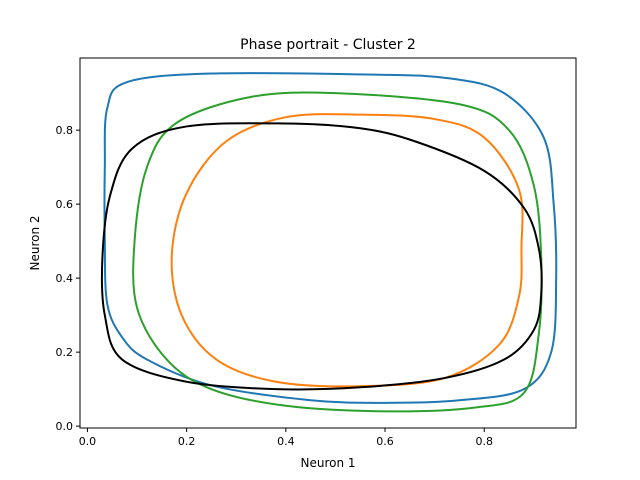 The height and width of the screenshot is (480, 640). I want to click on x-tick-label: 0.2, so click(187, 441).